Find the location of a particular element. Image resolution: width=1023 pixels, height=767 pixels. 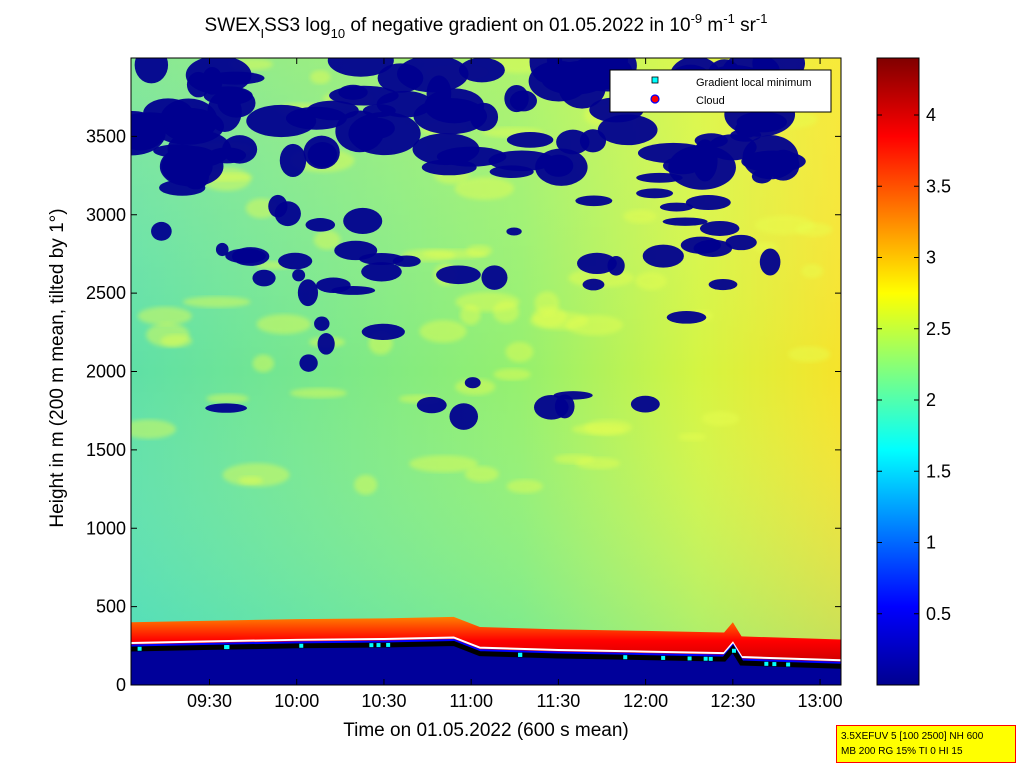

colorbar-ticks: 0.5 1 1.5 2 2.5 3 3.5 4 is located at coordinates (914, 364).